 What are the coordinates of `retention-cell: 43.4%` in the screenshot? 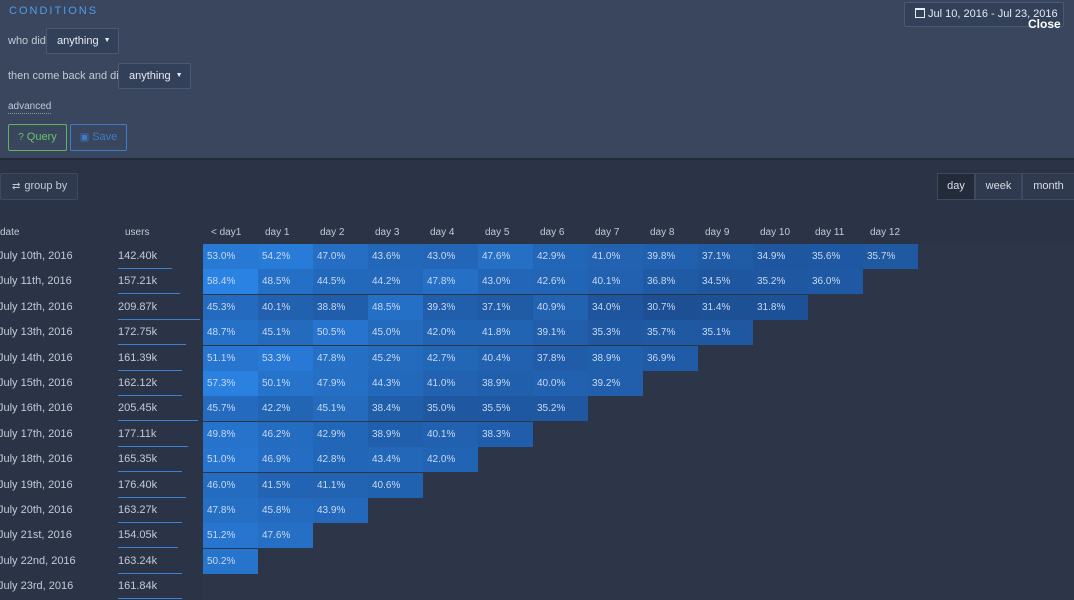 It's located at (395, 460).